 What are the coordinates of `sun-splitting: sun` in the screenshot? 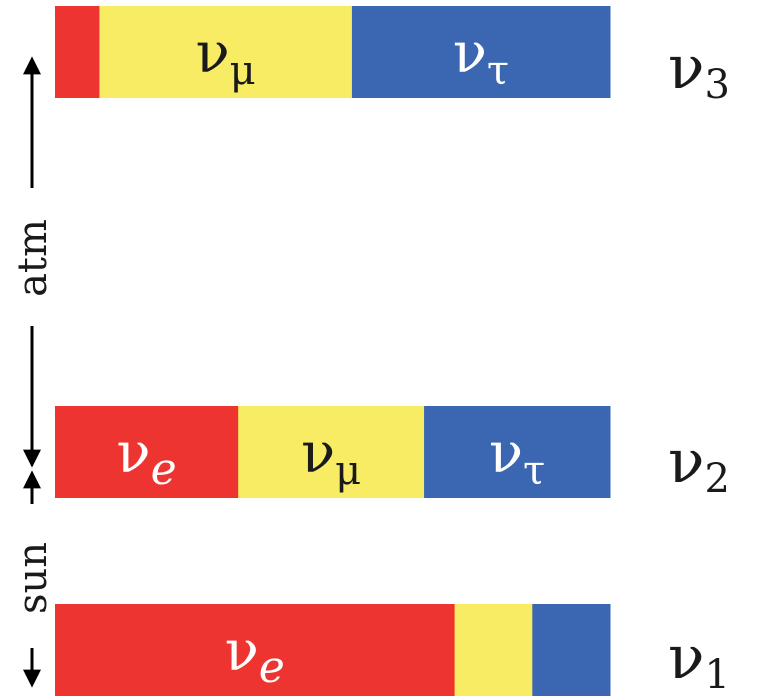 It's located at (33, 579).